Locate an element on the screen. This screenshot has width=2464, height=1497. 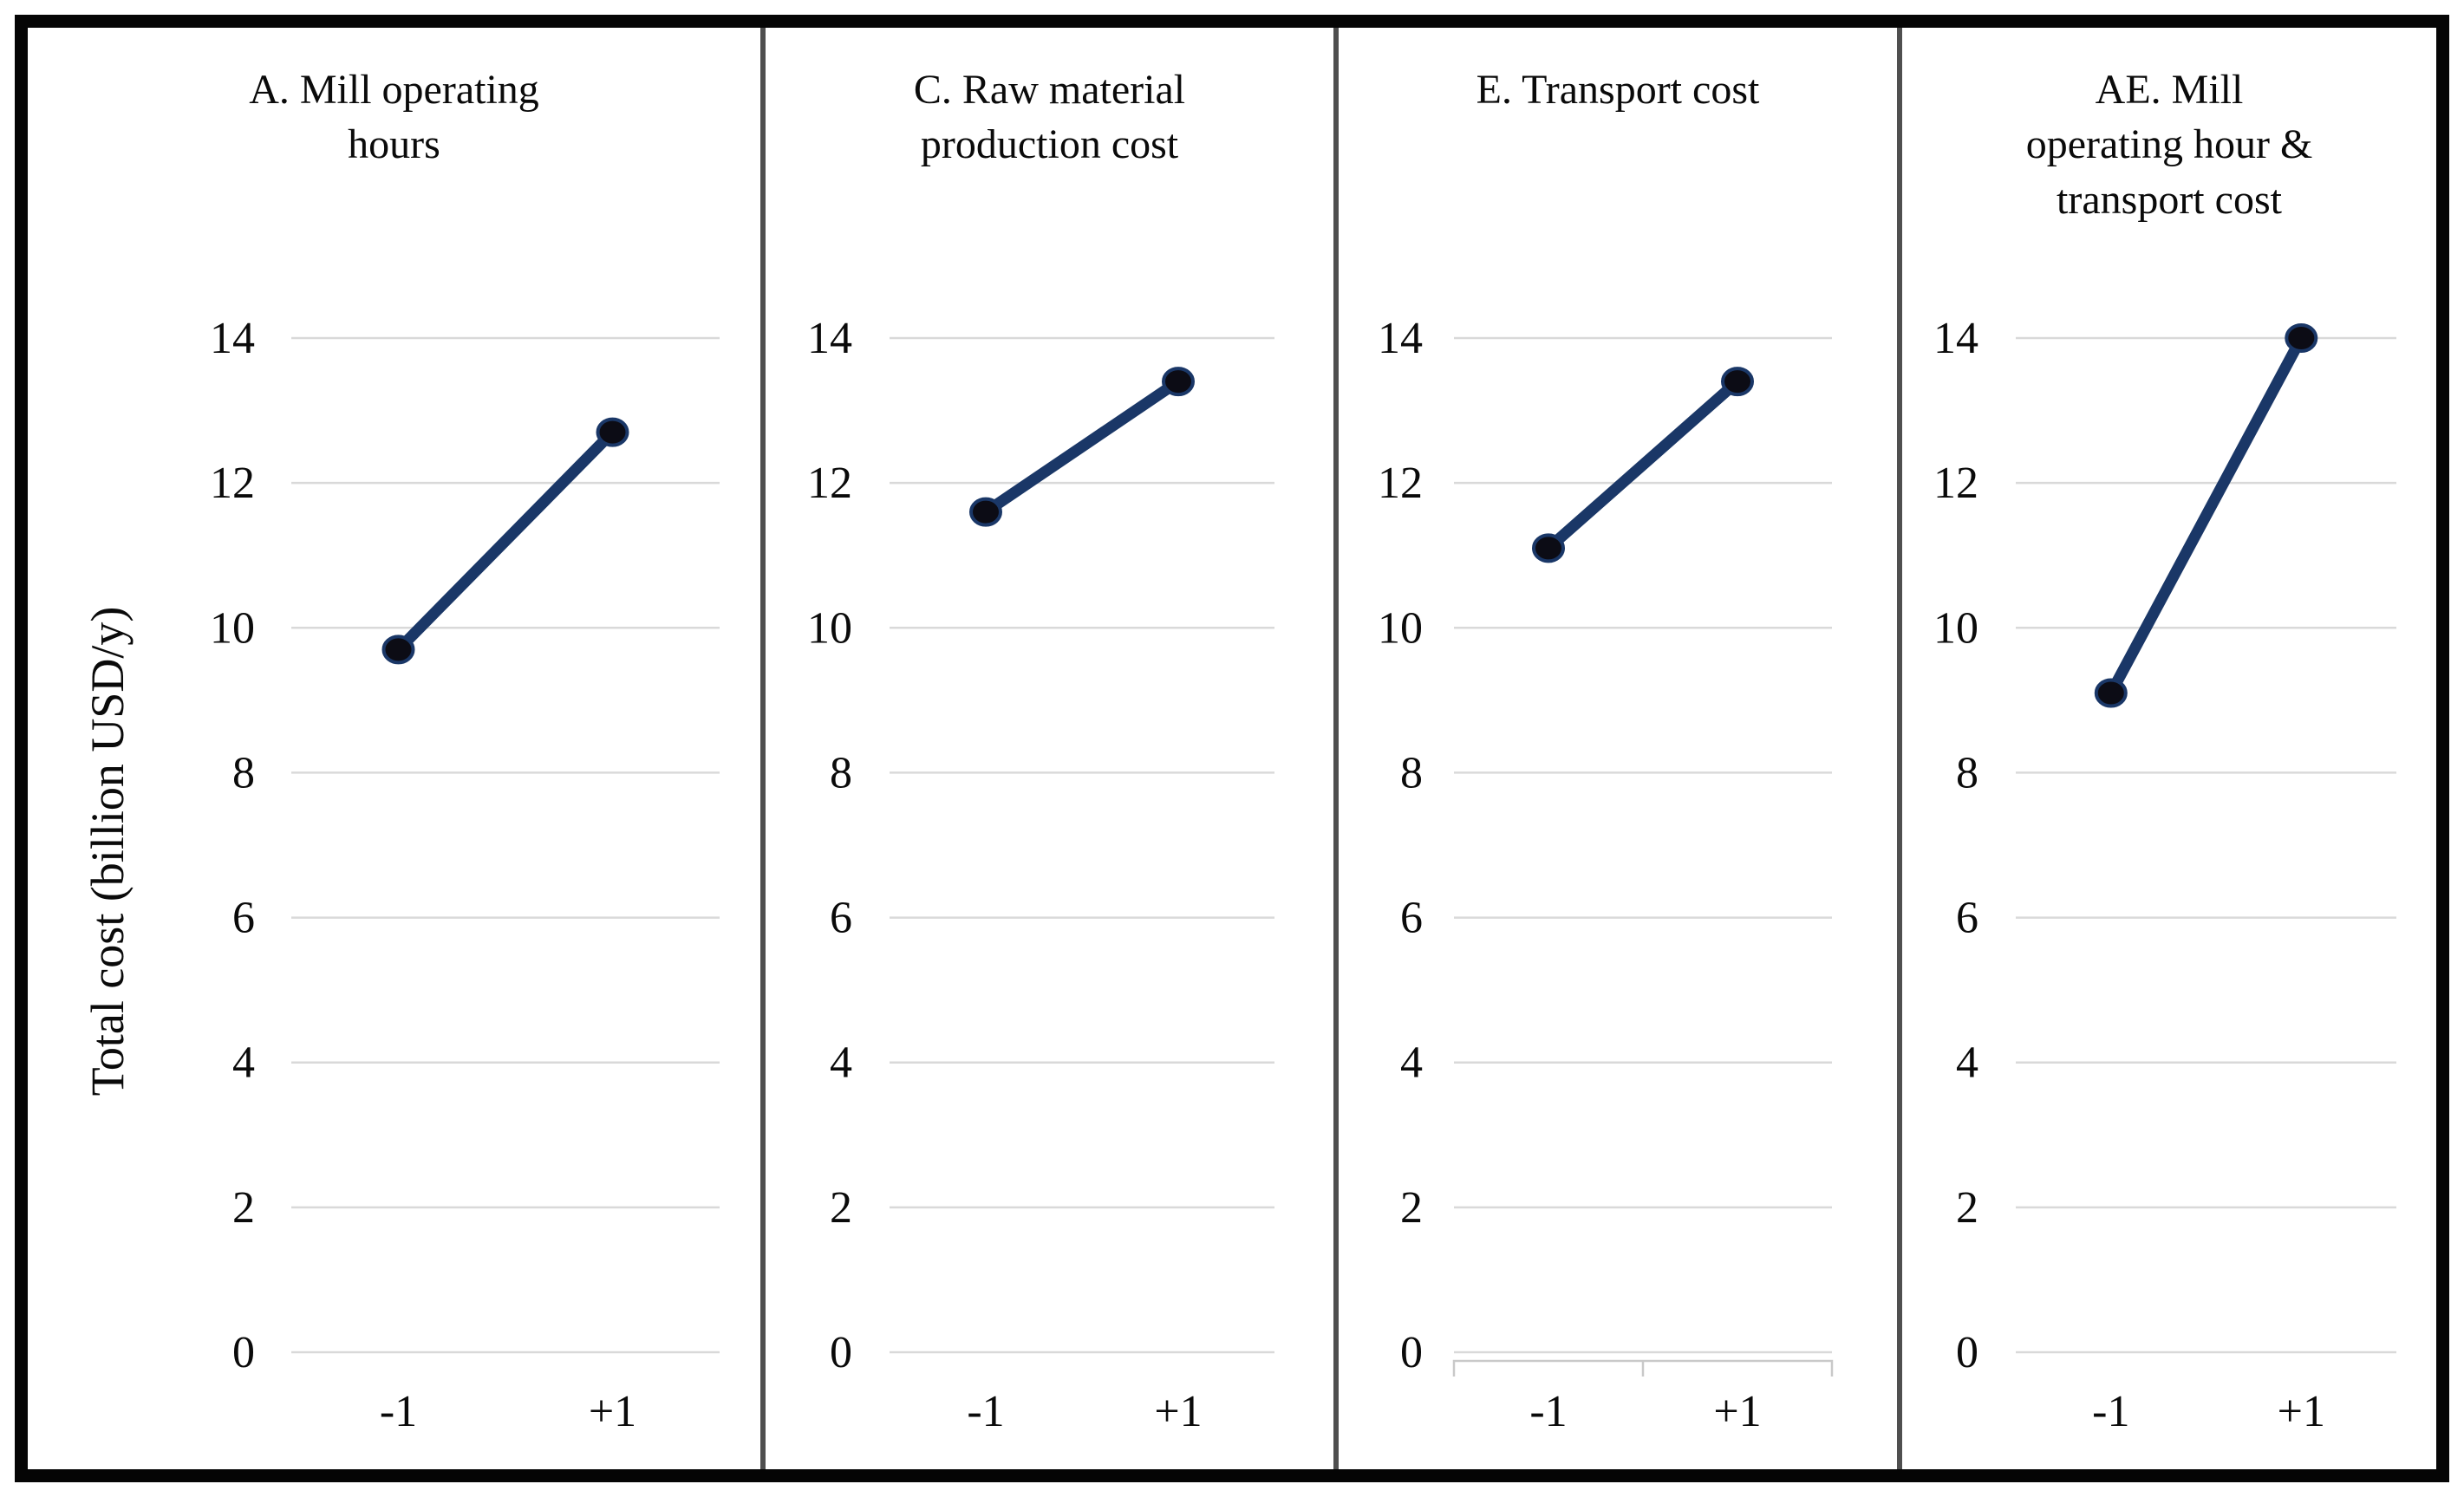
panel-c-plot: 0 2 4 6 8 10 12 14 -1 +1 is located at coordinates (1040, 875).